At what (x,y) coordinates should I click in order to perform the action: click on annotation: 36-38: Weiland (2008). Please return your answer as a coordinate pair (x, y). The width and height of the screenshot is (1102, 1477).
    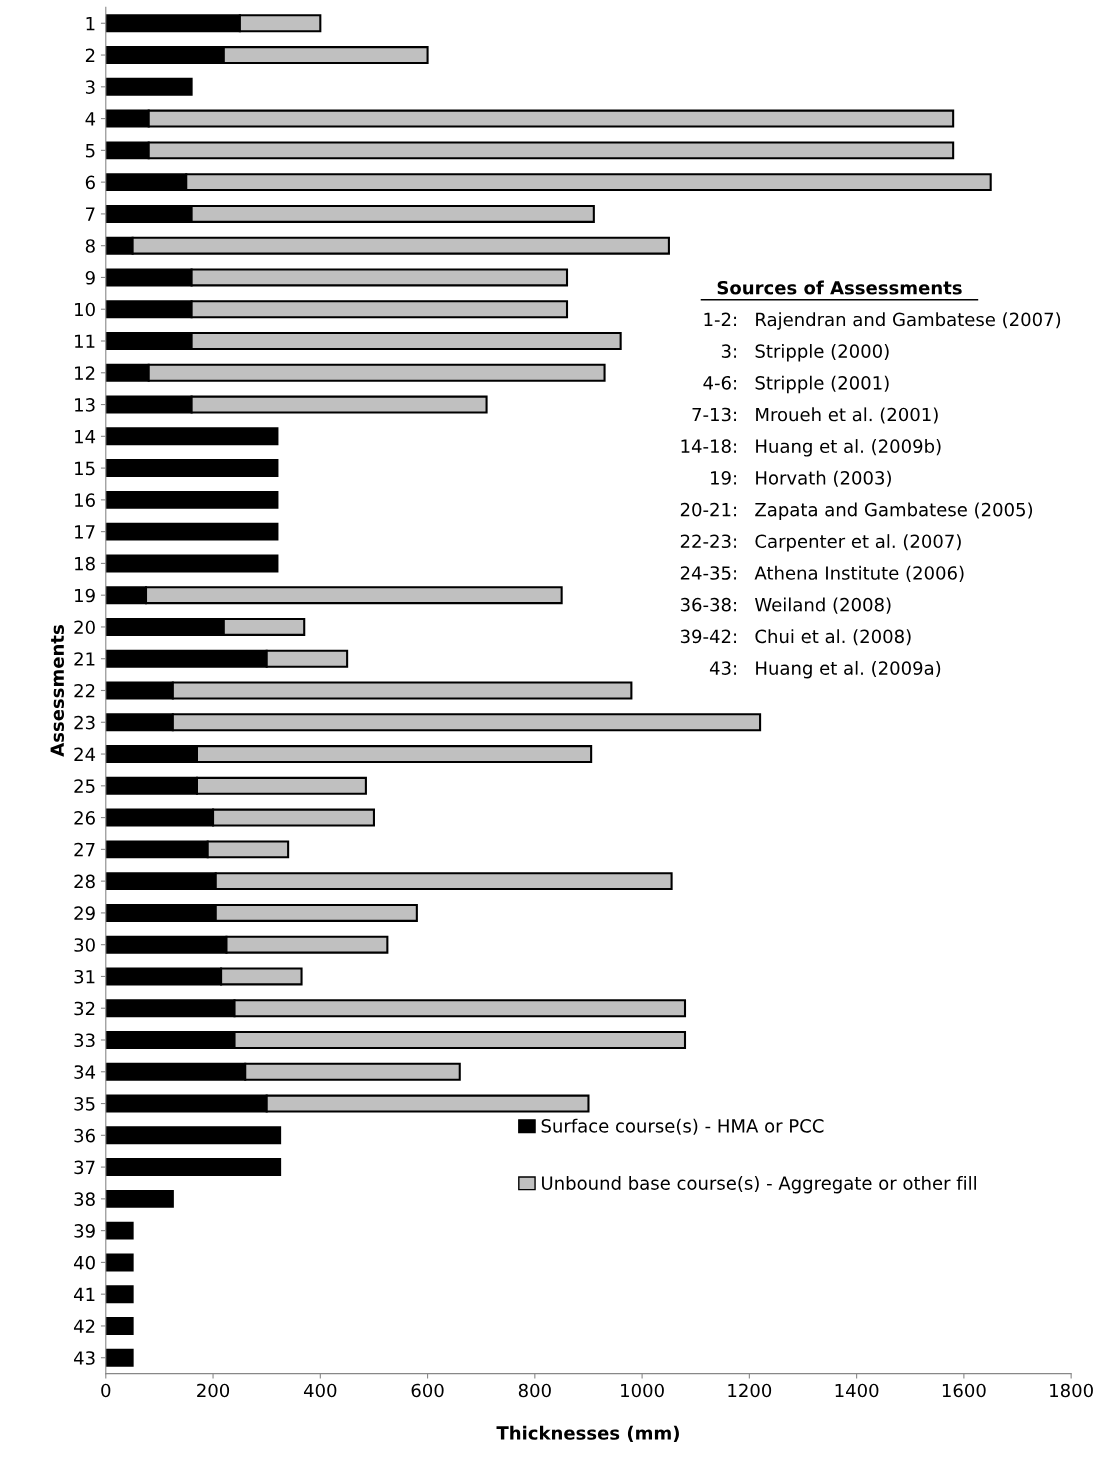
    Looking at the image, I should click on (785, 605).